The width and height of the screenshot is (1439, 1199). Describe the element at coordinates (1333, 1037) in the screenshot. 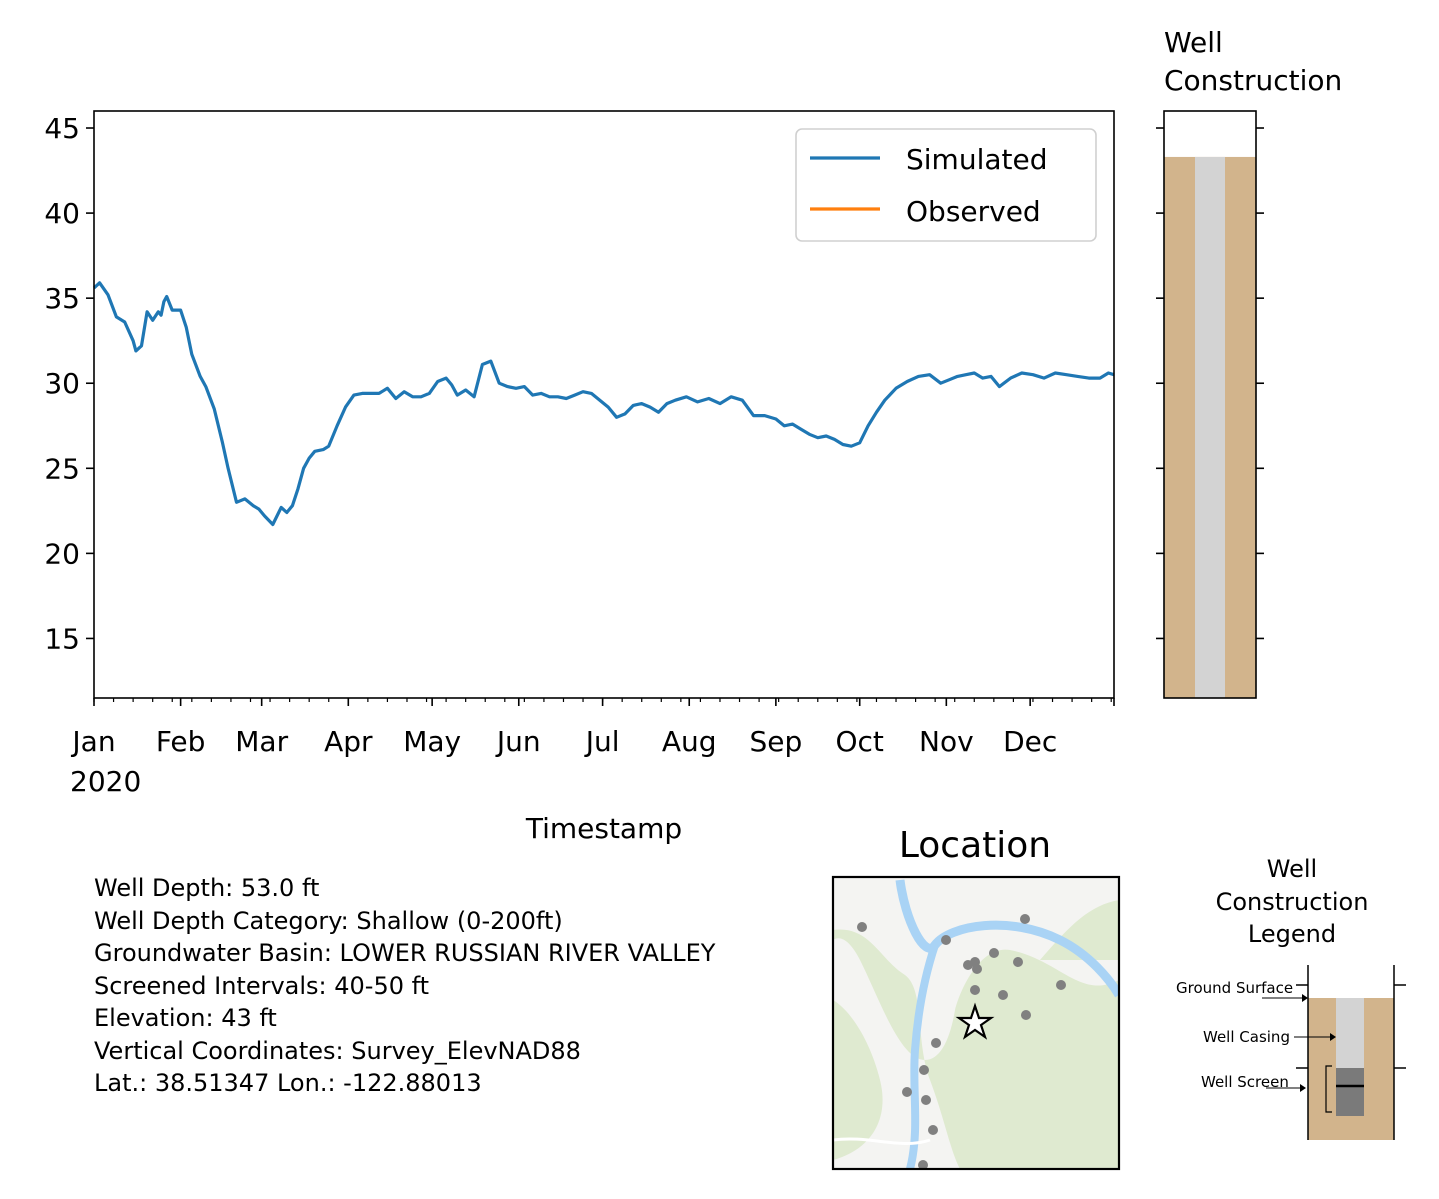

I see `well-casing-arrowhead-icon` at that location.